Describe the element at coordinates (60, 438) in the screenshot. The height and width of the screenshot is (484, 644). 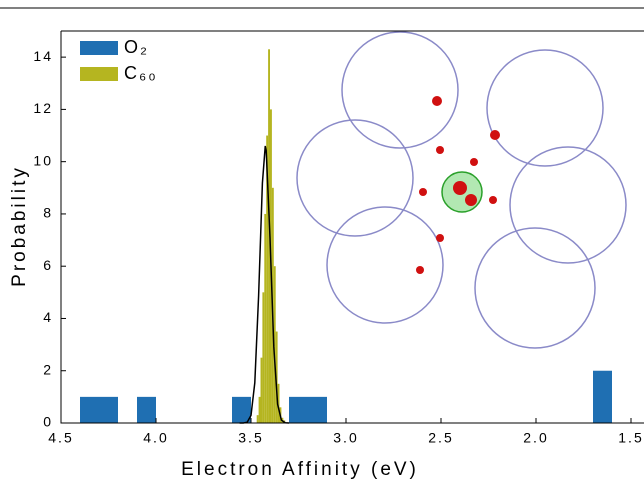
I see `x-tick-label: 4.5` at that location.